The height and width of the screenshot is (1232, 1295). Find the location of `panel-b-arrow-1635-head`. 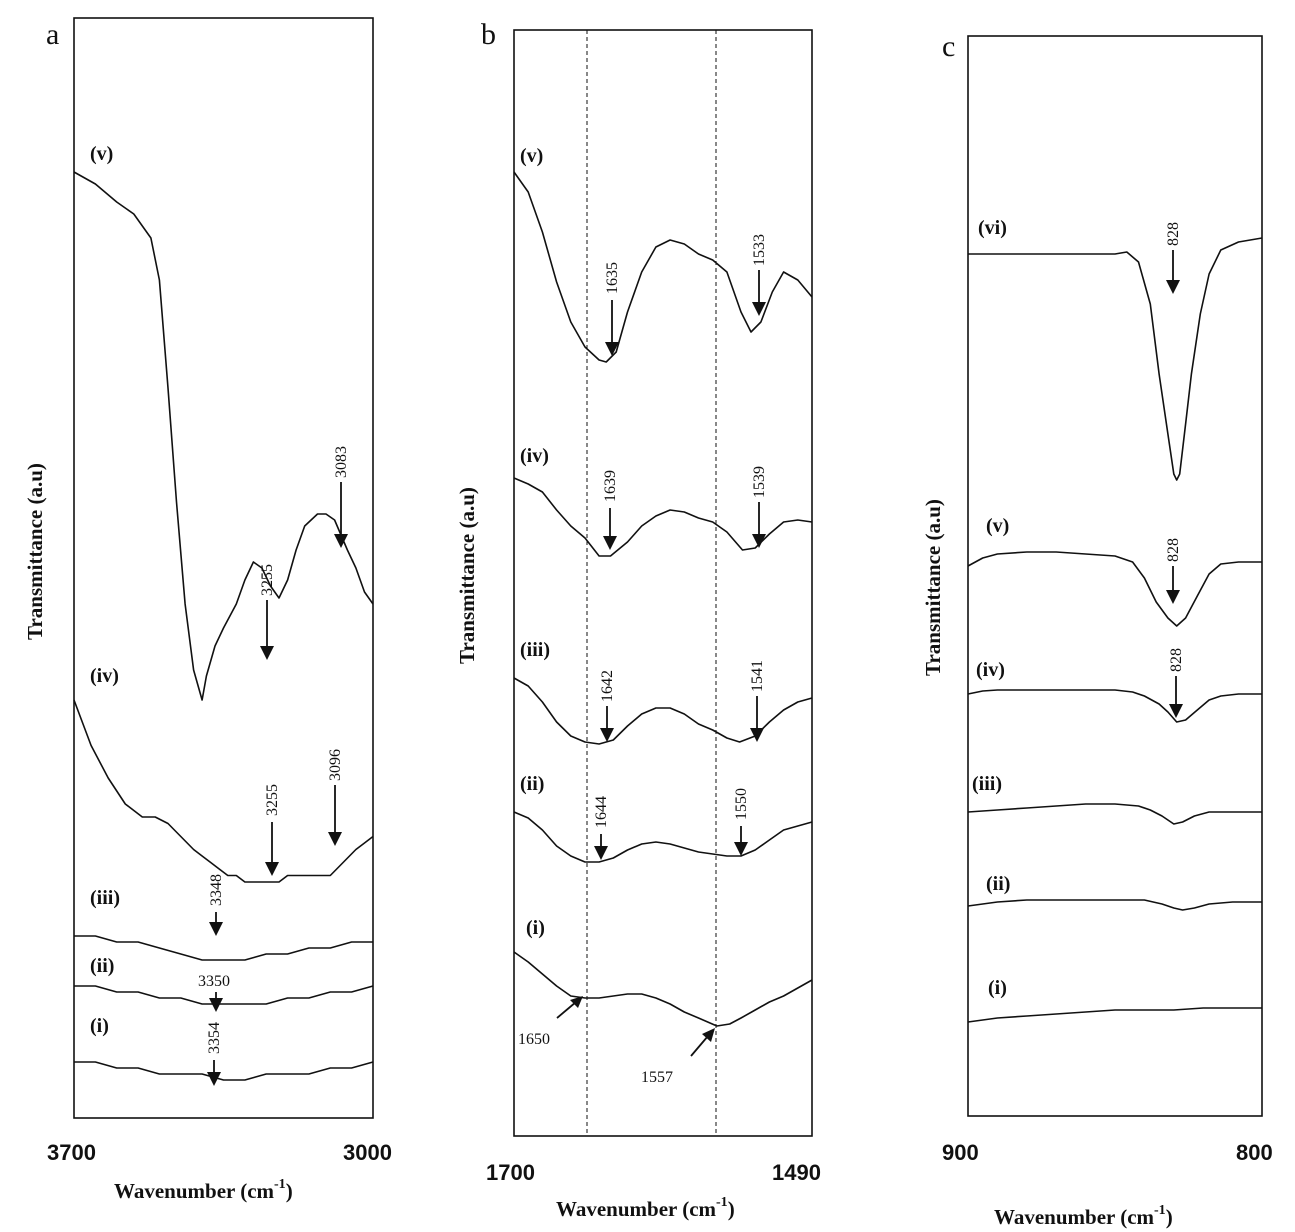

panel-b-arrow-1635-head is located at coordinates (612, 349).